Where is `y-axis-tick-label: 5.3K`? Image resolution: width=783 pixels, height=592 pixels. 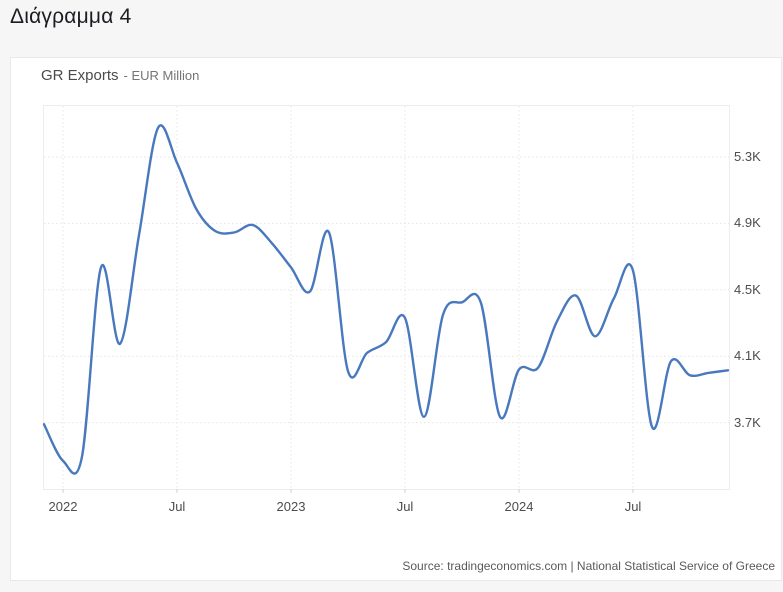 y-axis-tick-label: 5.3K is located at coordinates (747, 156).